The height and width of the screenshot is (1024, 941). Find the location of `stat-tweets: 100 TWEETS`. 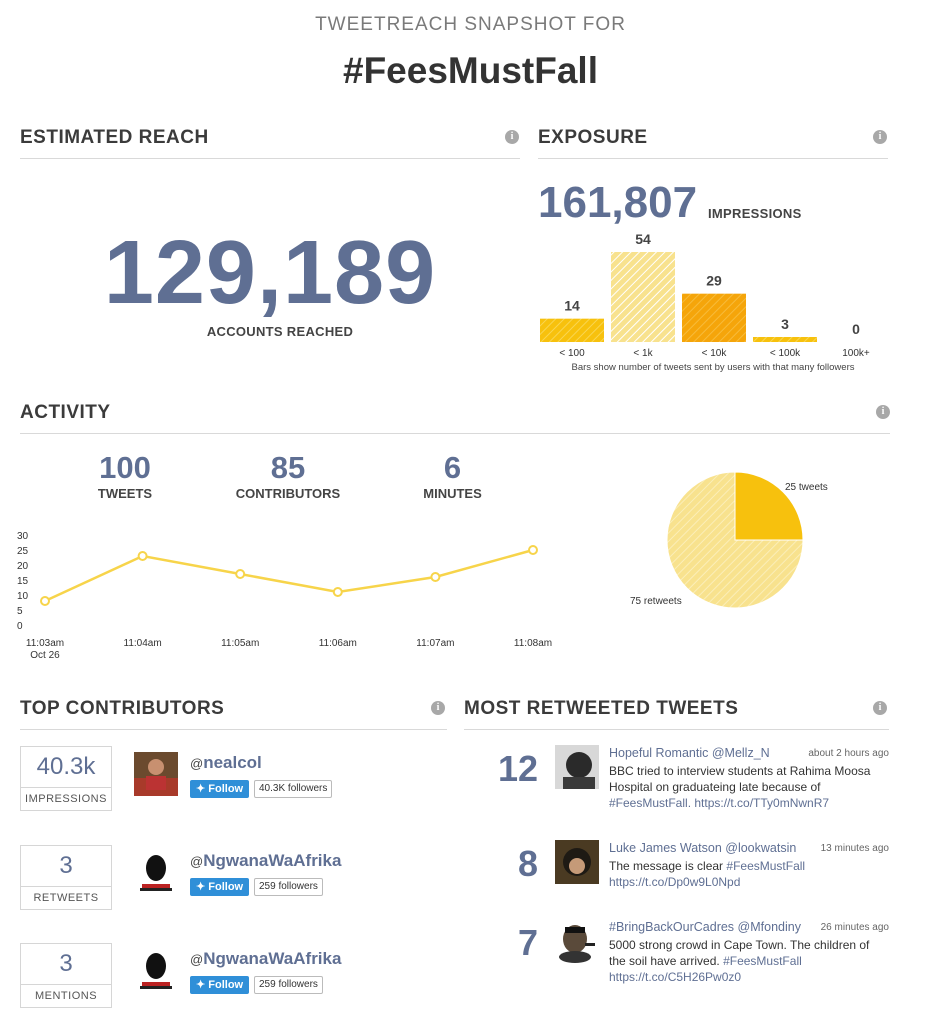

stat-tweets: 100 TWEETS is located at coordinates (125, 475).